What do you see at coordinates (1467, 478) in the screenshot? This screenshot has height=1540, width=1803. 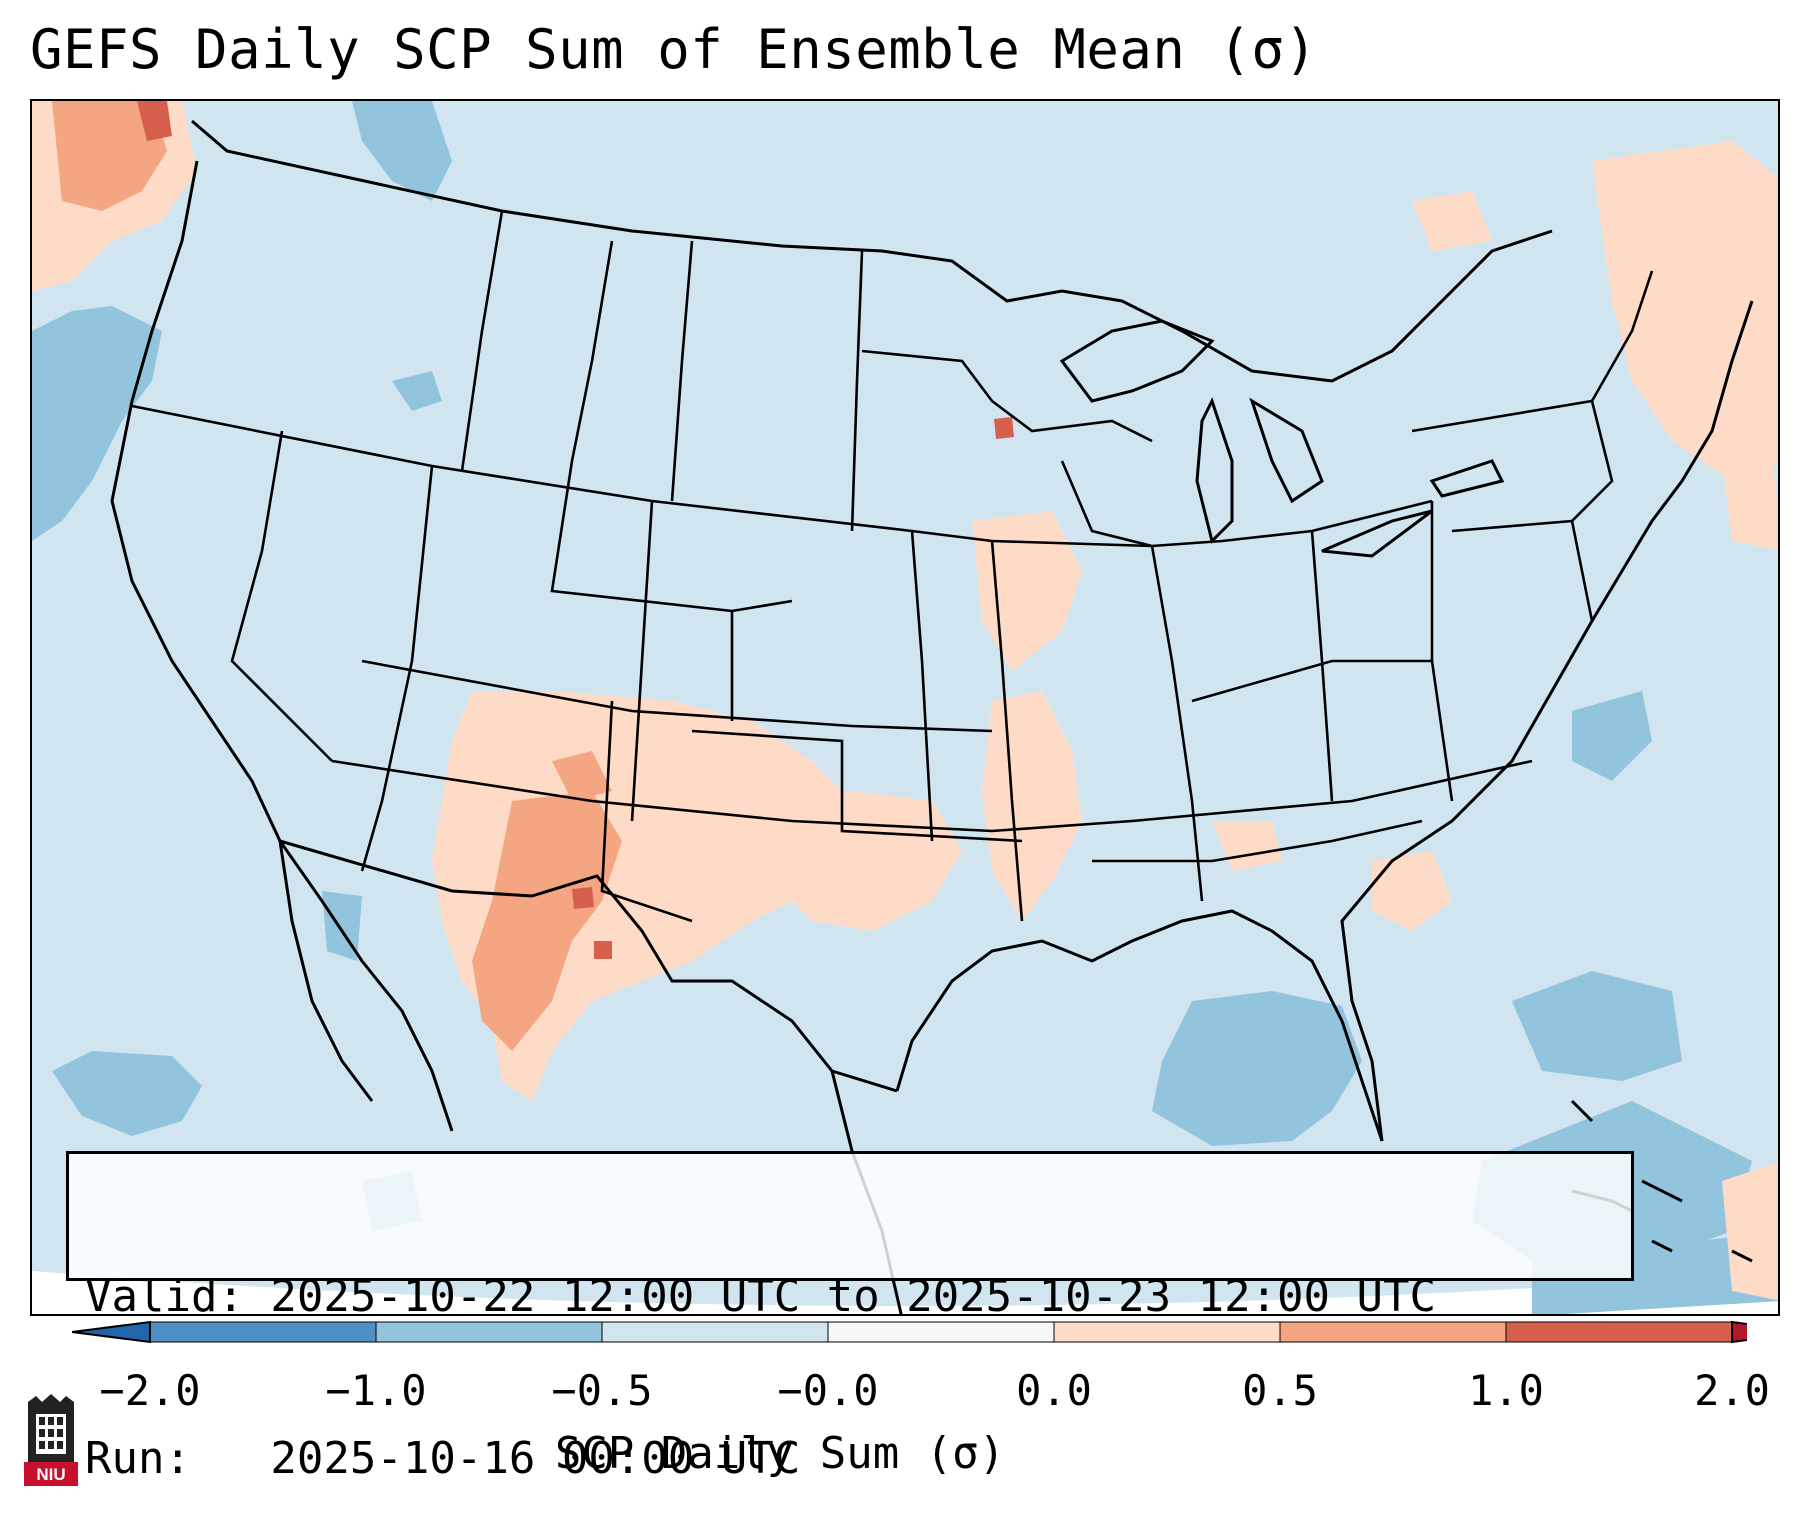 I see `lake-ontario` at bounding box center [1467, 478].